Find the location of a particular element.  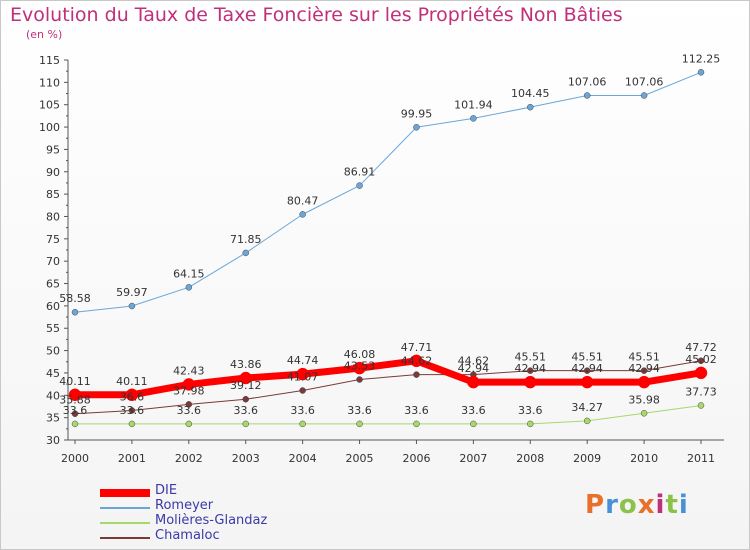

data-label: 42.94 is located at coordinates (474, 368).